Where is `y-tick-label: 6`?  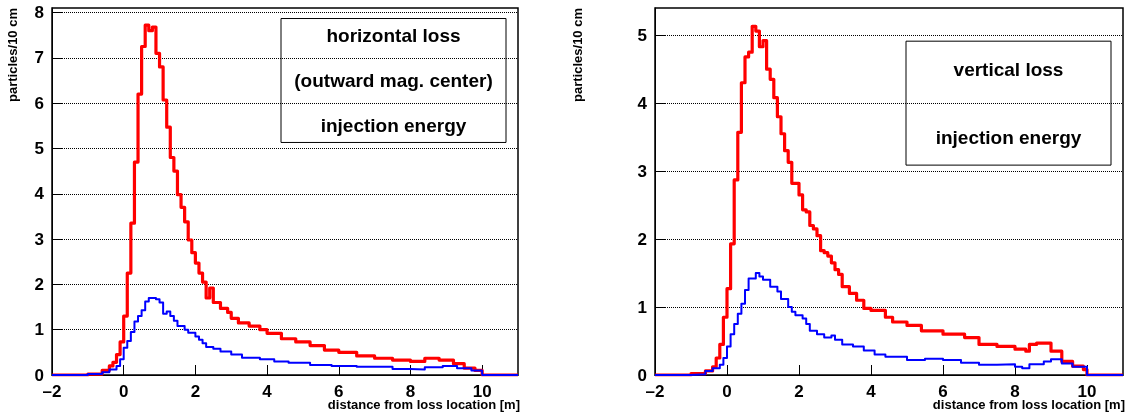
y-tick-label: 6 is located at coordinates (39, 103).